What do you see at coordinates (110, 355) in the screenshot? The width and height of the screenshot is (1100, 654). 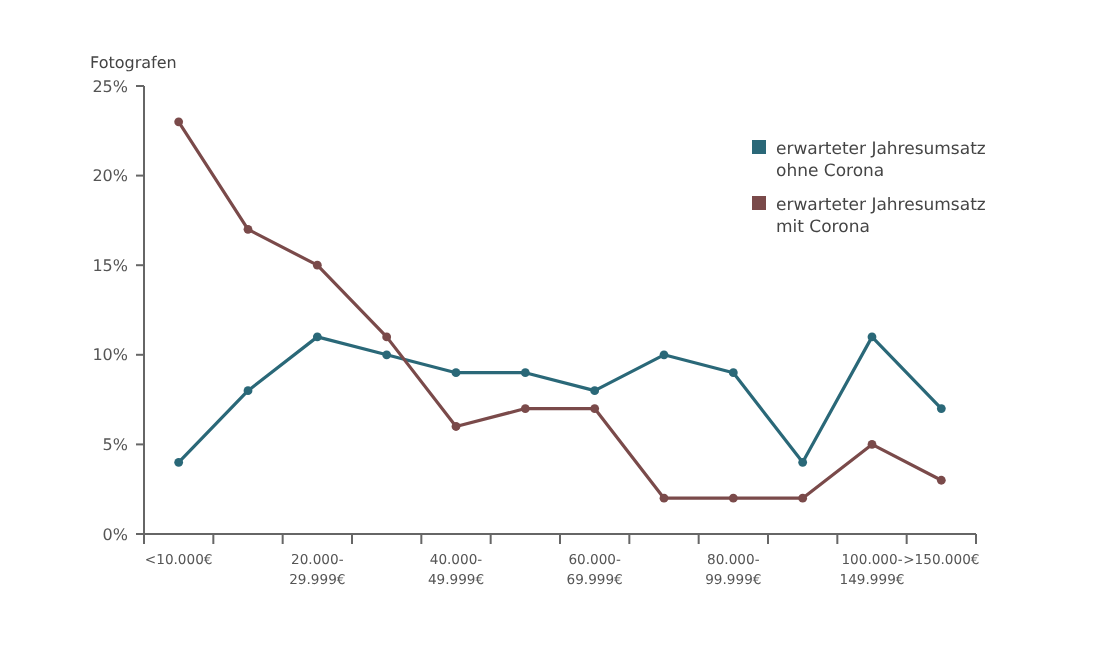 I see `y-tick-label: 10%` at bounding box center [110, 355].